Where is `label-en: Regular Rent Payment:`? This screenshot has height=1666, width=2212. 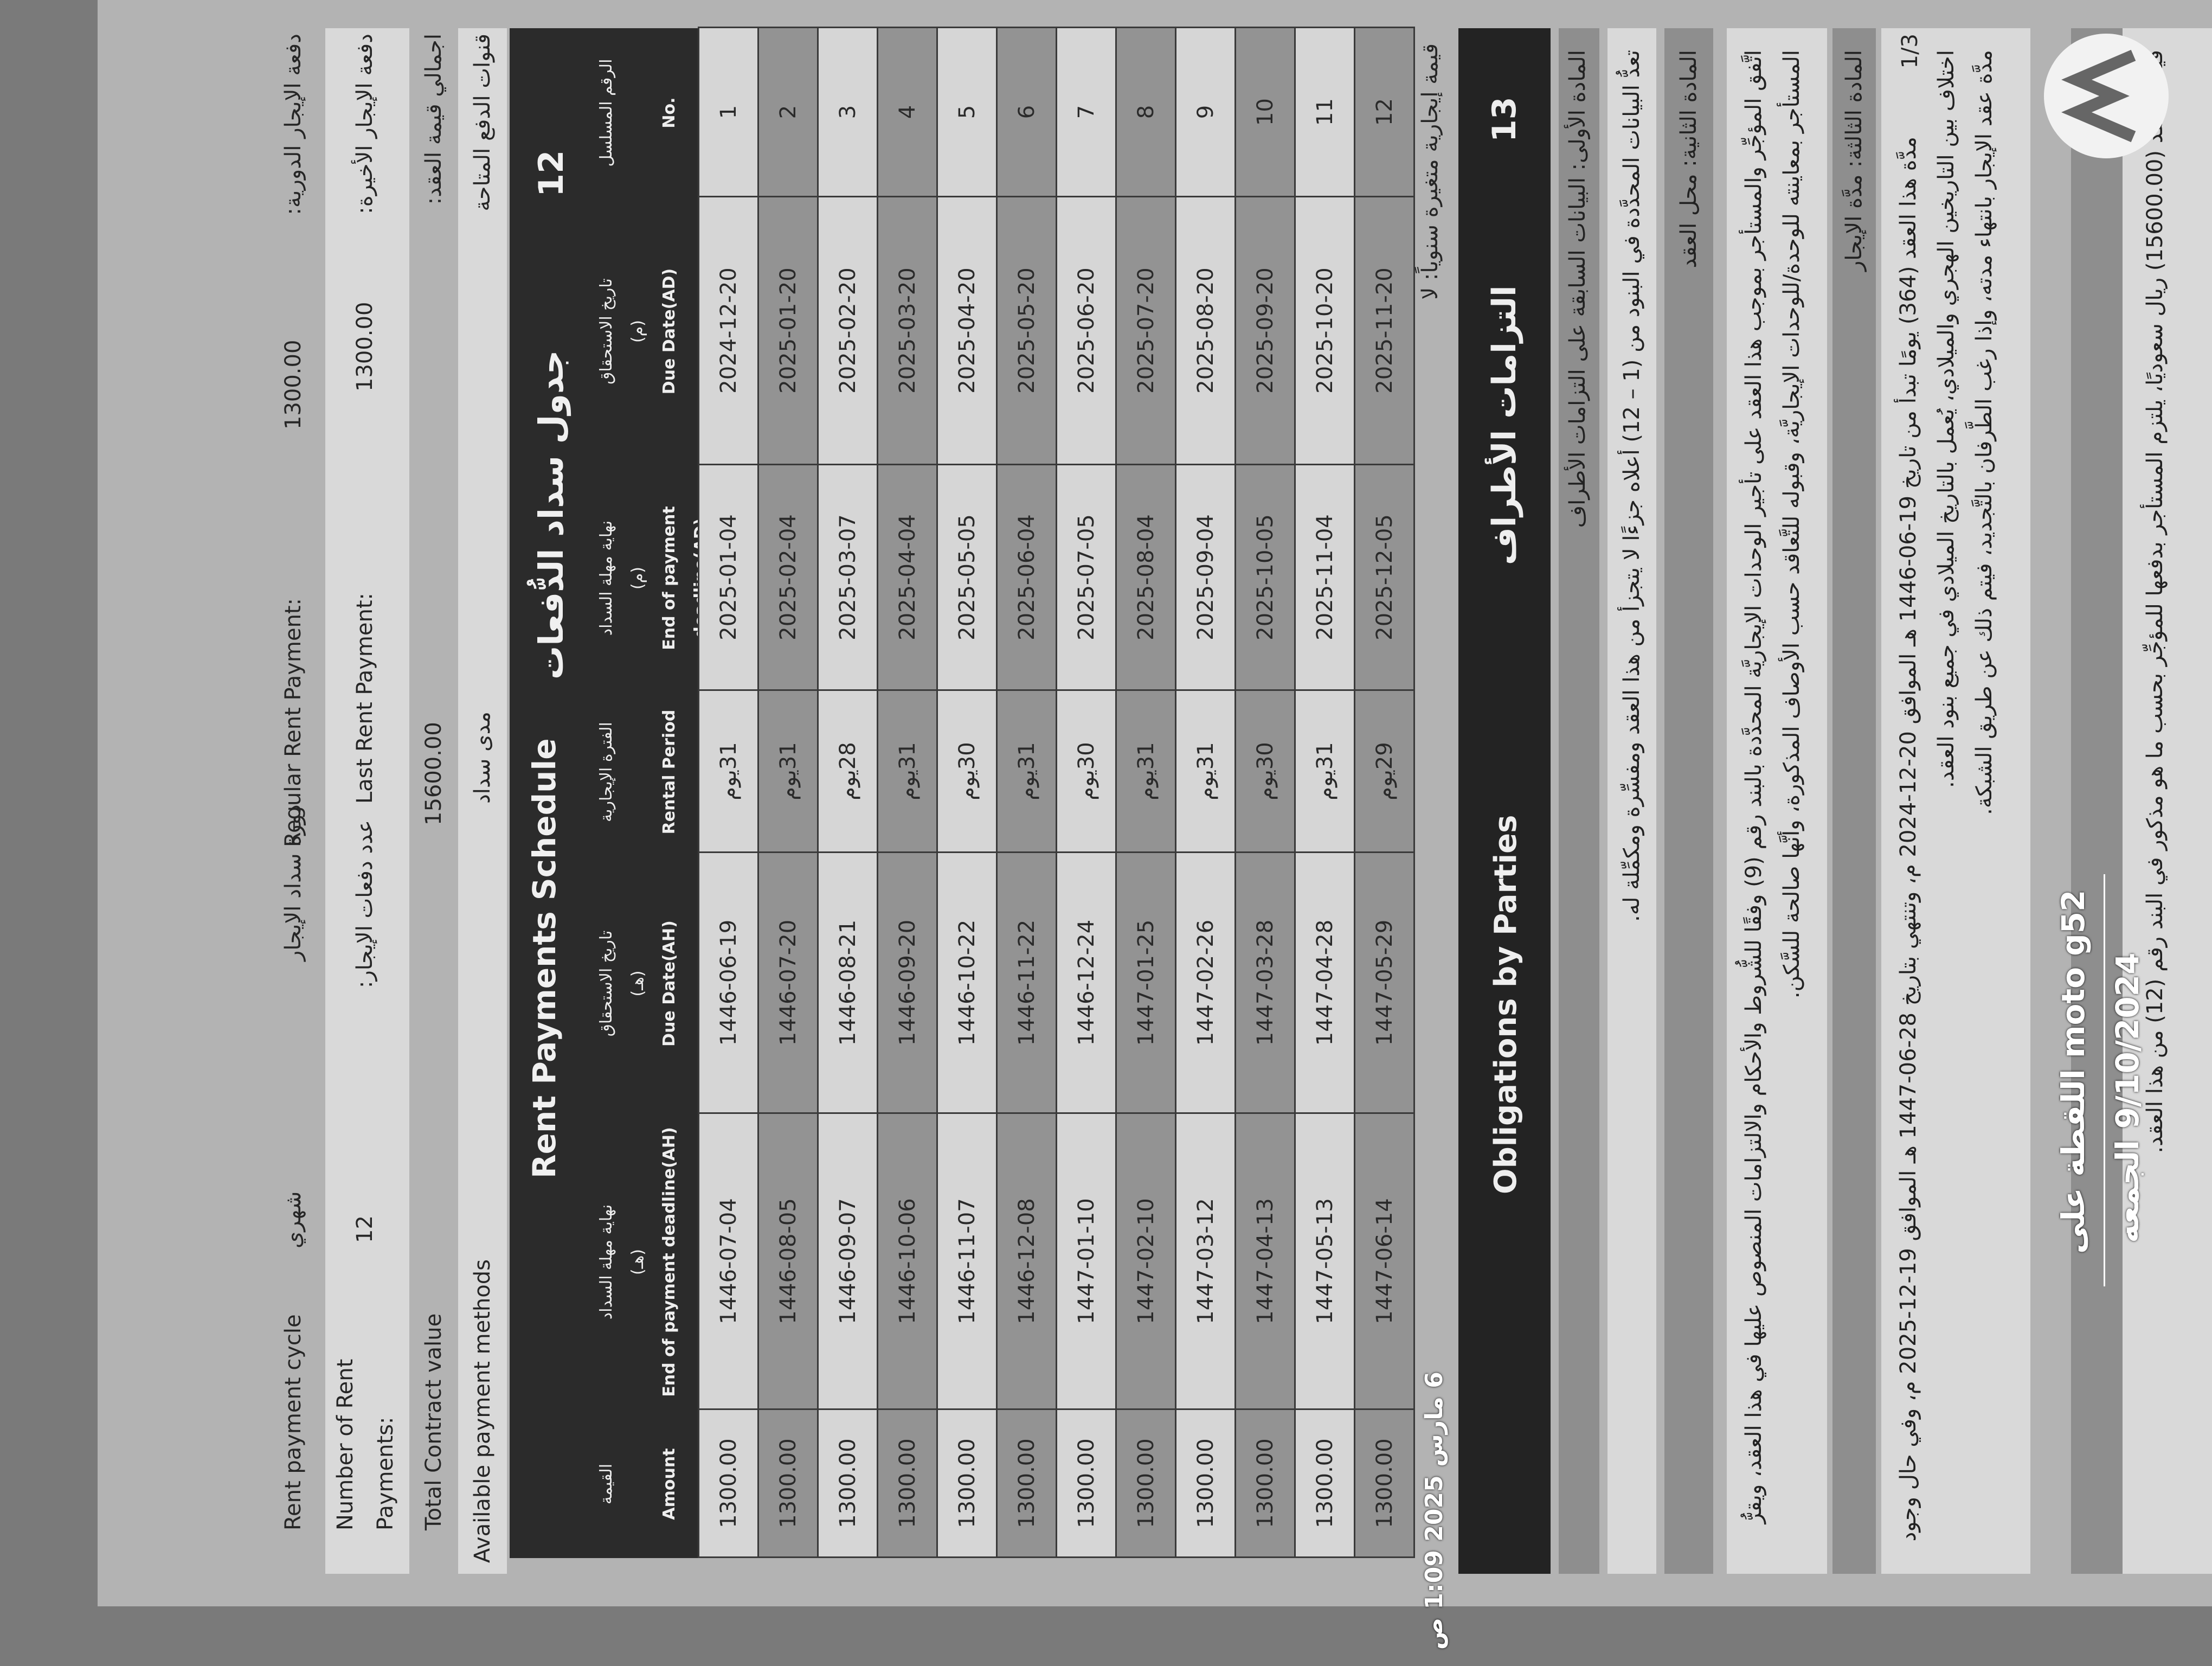 label-en: Regular Rent Payment: is located at coordinates (293, 722).